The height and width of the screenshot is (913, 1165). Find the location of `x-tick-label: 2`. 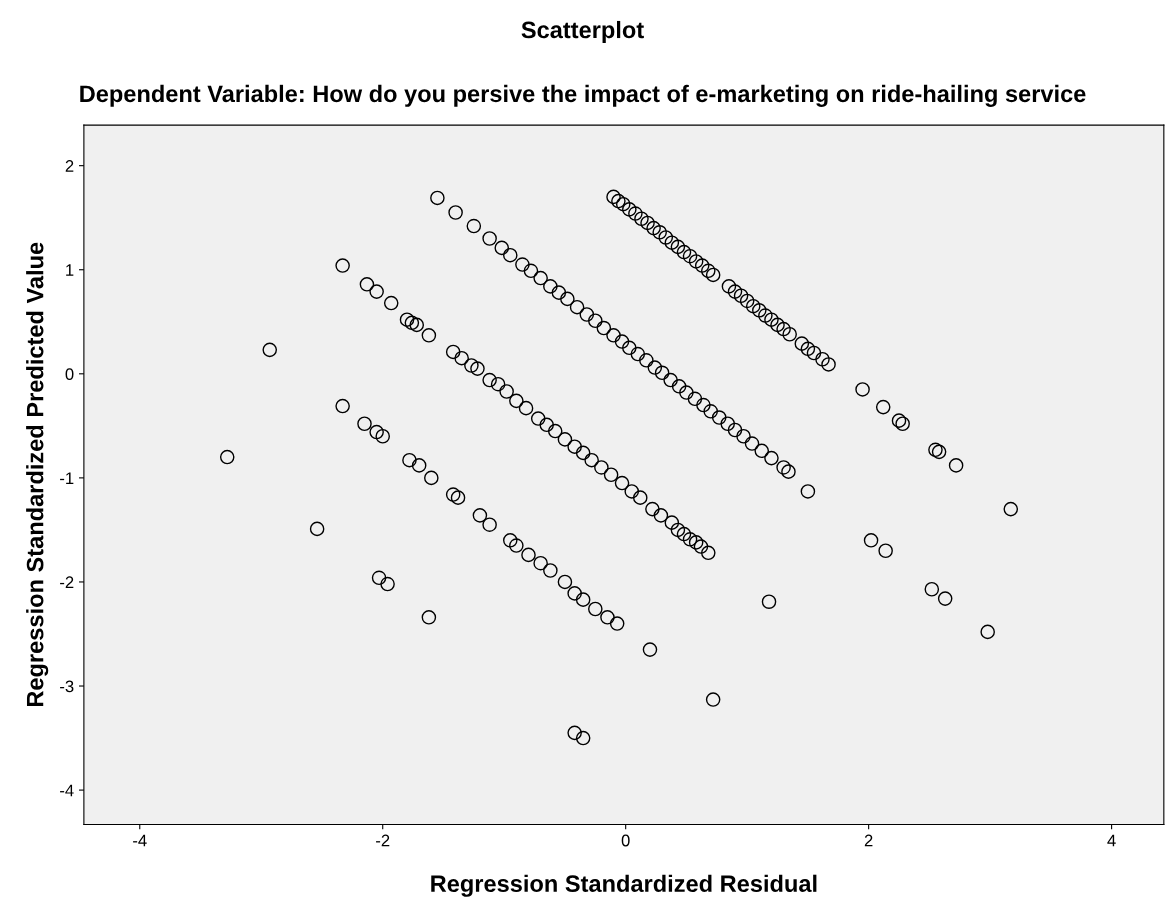

x-tick-label: 2 is located at coordinates (868, 840).